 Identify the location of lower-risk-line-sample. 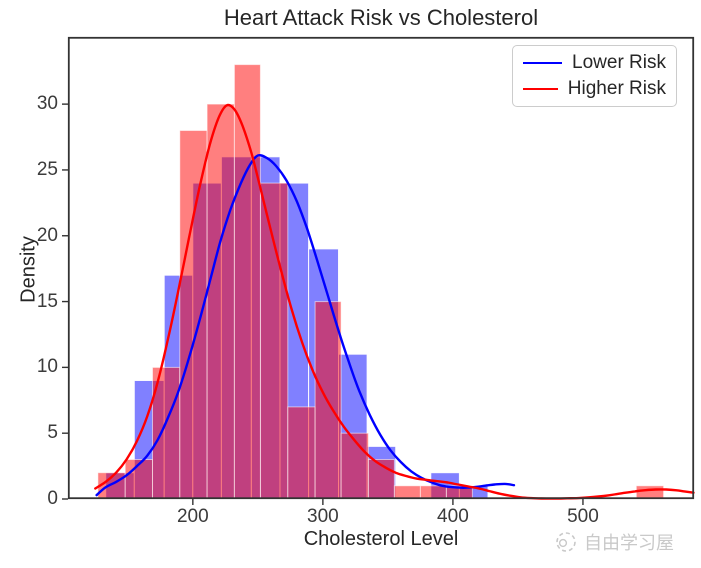
(543, 63).